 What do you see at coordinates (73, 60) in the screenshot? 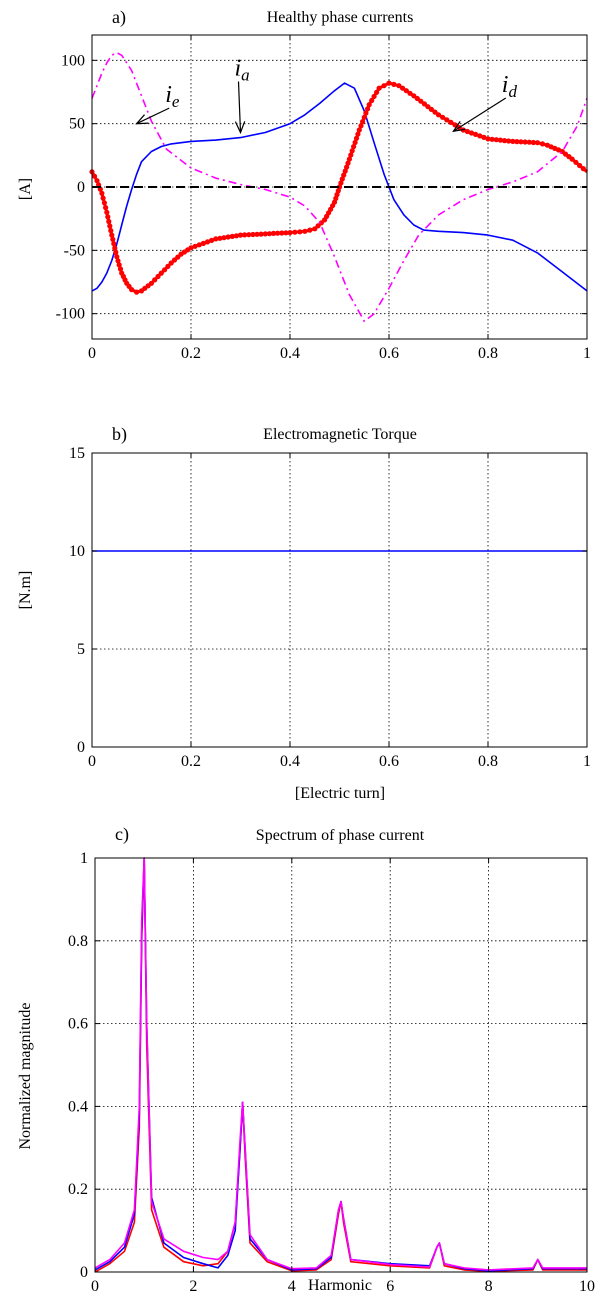
I see `panel-a-ytick-label: 100` at bounding box center [73, 60].